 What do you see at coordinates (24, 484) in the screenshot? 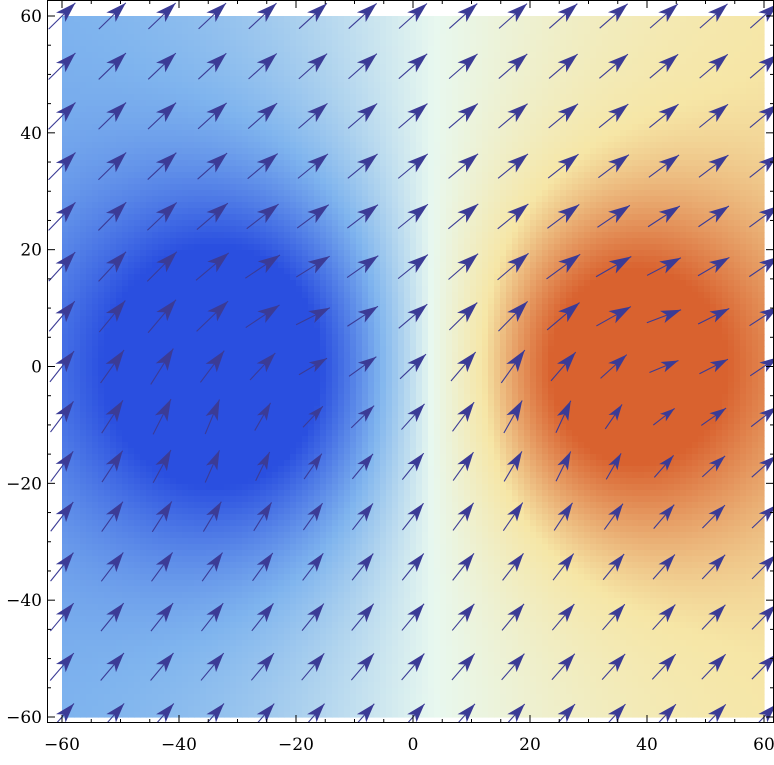
I see `y-tick-label: −20` at bounding box center [24, 484].